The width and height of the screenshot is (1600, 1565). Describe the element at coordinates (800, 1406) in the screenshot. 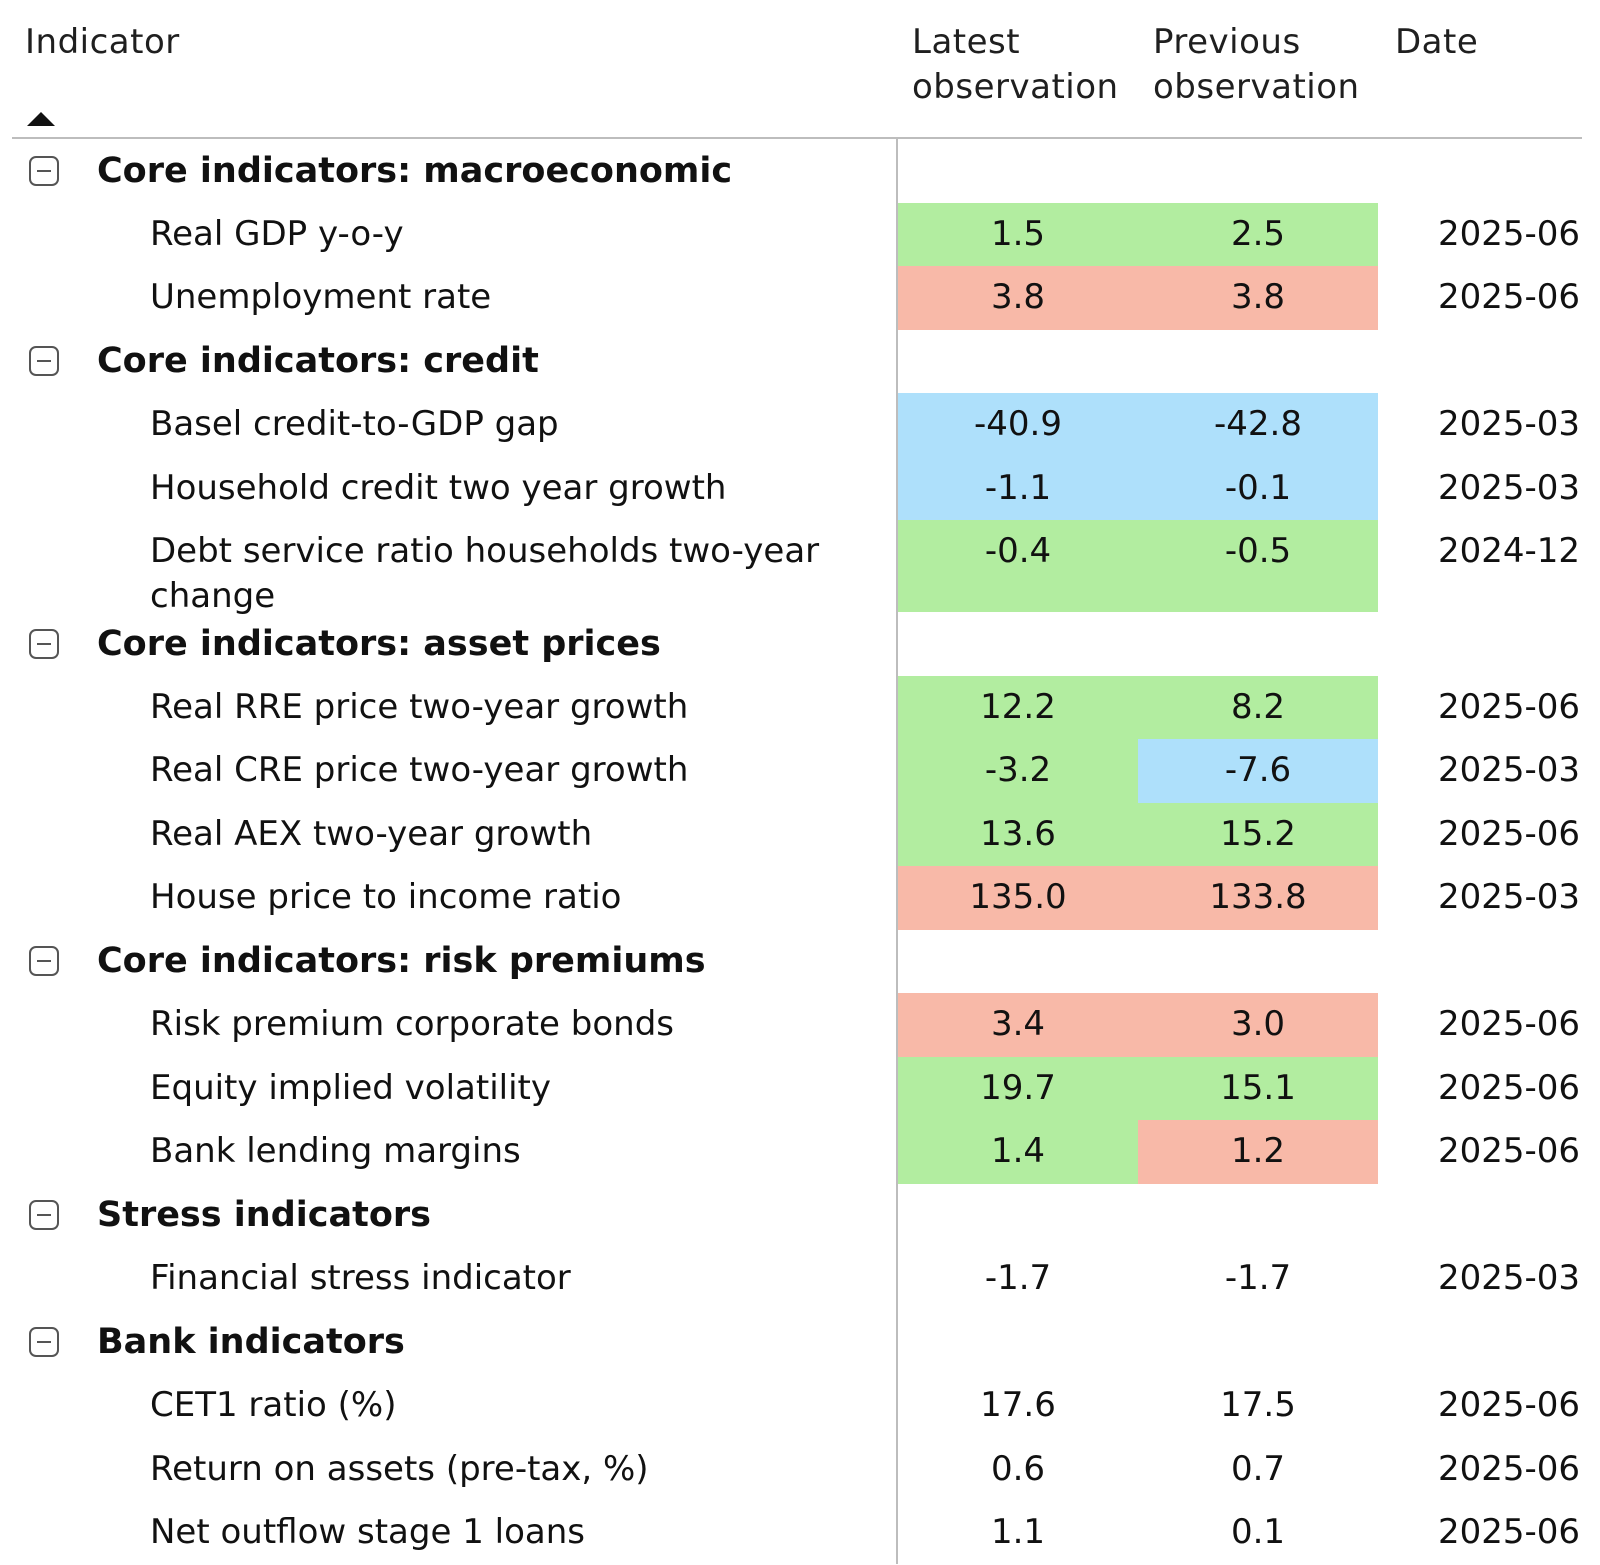

I see `table-row: CET1 ratio (%) 17.6 17.5 2025-06` at that location.